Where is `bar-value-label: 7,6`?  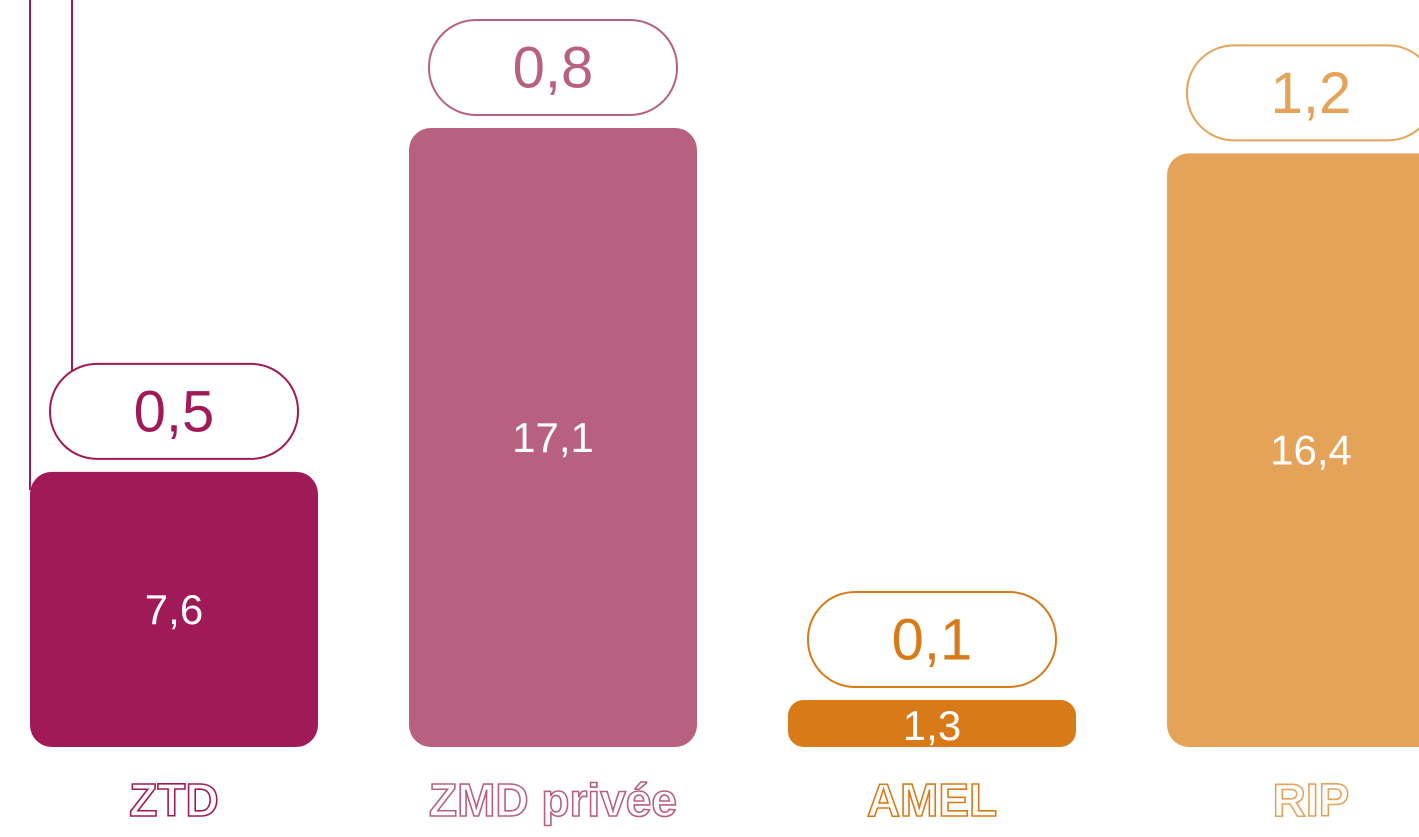
bar-value-label: 7,6 is located at coordinates (174, 609).